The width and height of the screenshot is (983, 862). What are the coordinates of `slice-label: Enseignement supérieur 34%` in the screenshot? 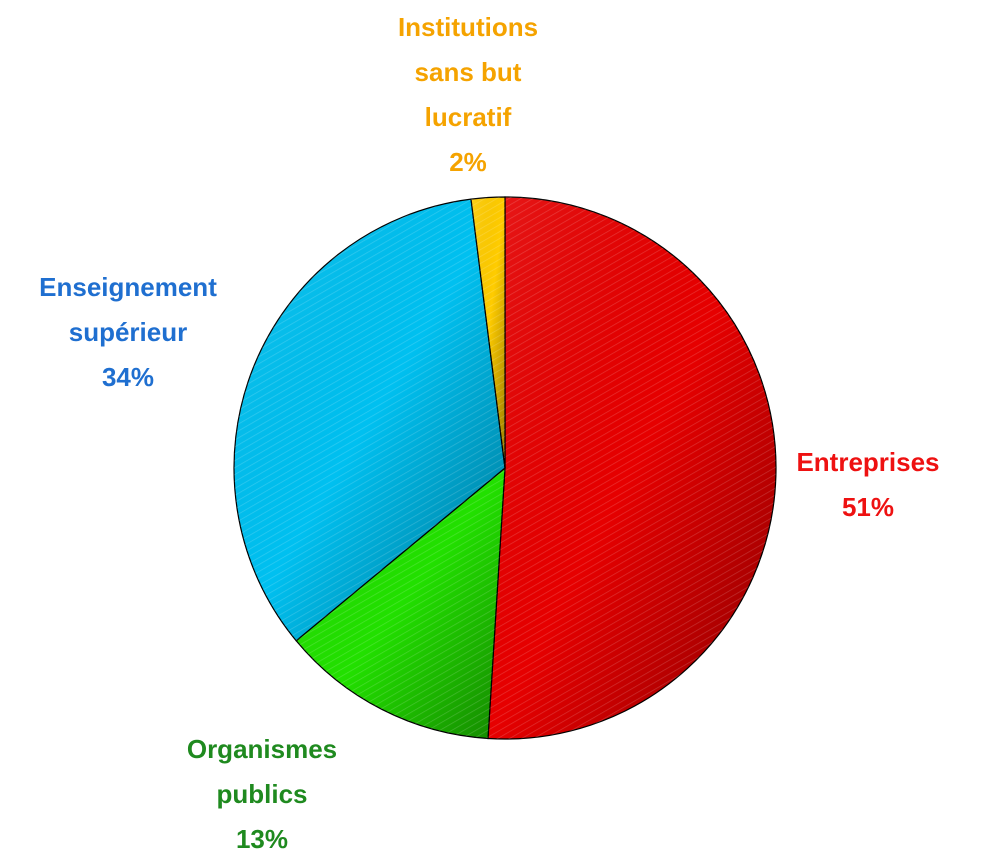 It's located at (128, 332).